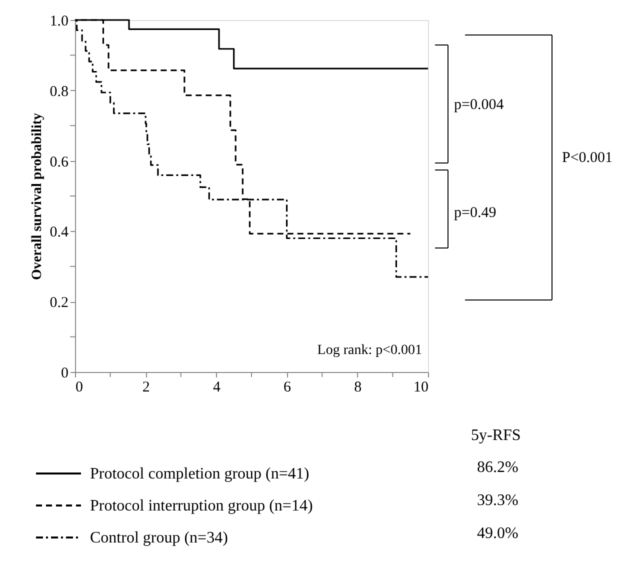 The height and width of the screenshot is (562, 627). What do you see at coordinates (497, 533) in the screenshot?
I see `text: 49.0%` at bounding box center [497, 533].